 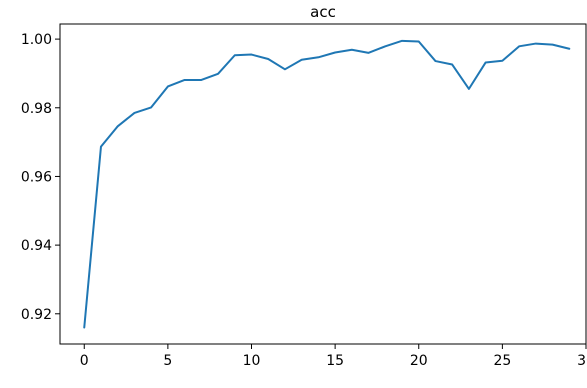 What do you see at coordinates (36, 40) in the screenshot?
I see `y-tick-label: 1.00` at bounding box center [36, 40].